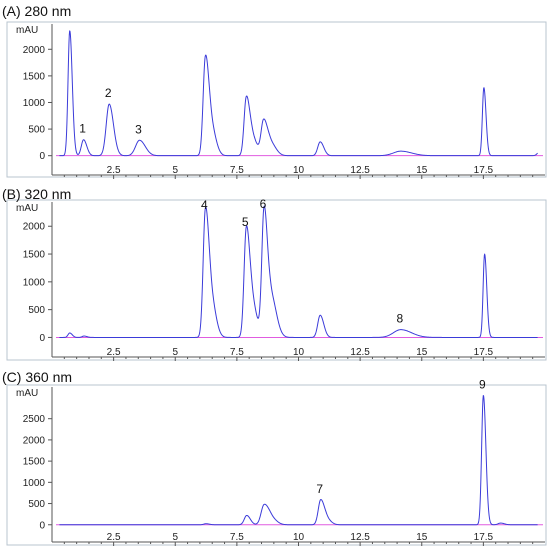 The height and width of the screenshot is (555, 550). I want to click on panel-title: (B) 320 nm, so click(36, 194).